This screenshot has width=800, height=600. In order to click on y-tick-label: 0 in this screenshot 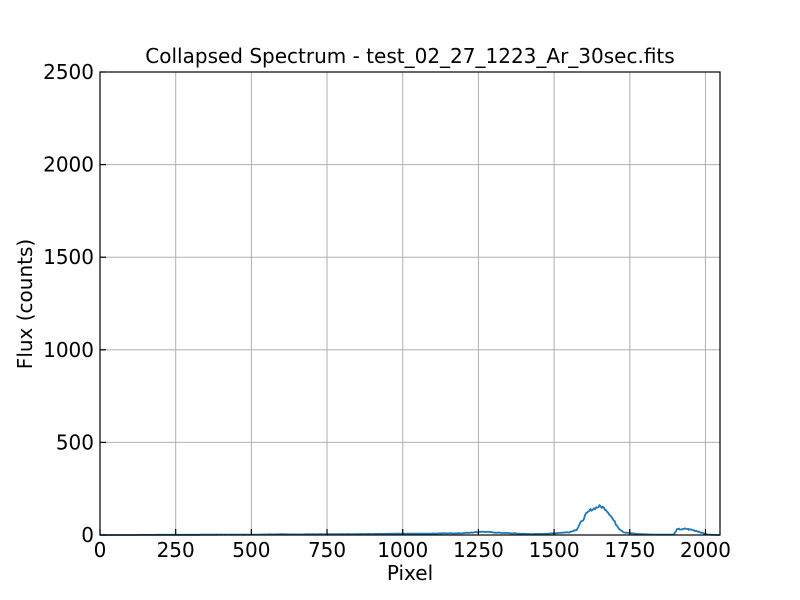, I will do `click(87, 535)`.